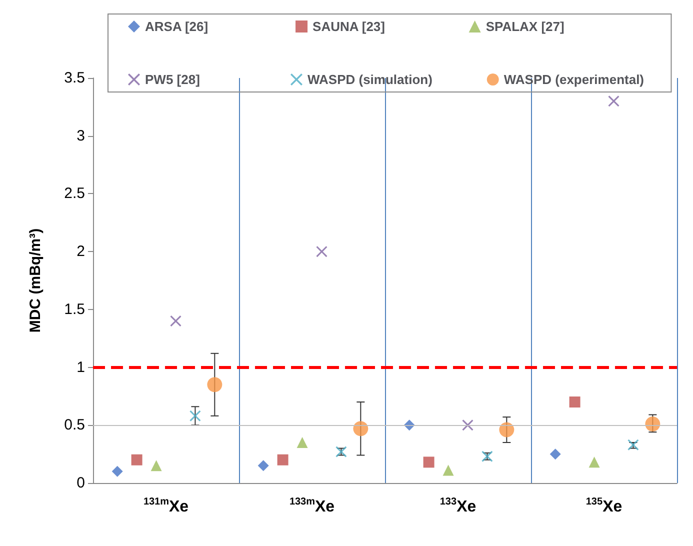 This screenshot has width=693, height=546. What do you see at coordinates (80, 367) in the screenshot?
I see `y-tick-label: 1` at bounding box center [80, 367].